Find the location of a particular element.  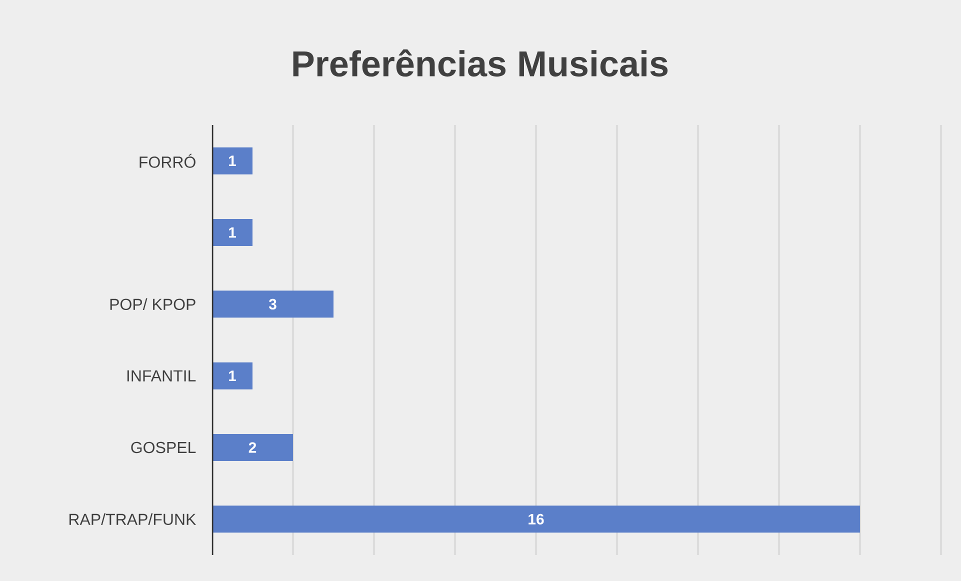

y-tick-label: GOSPEL is located at coordinates (163, 448).